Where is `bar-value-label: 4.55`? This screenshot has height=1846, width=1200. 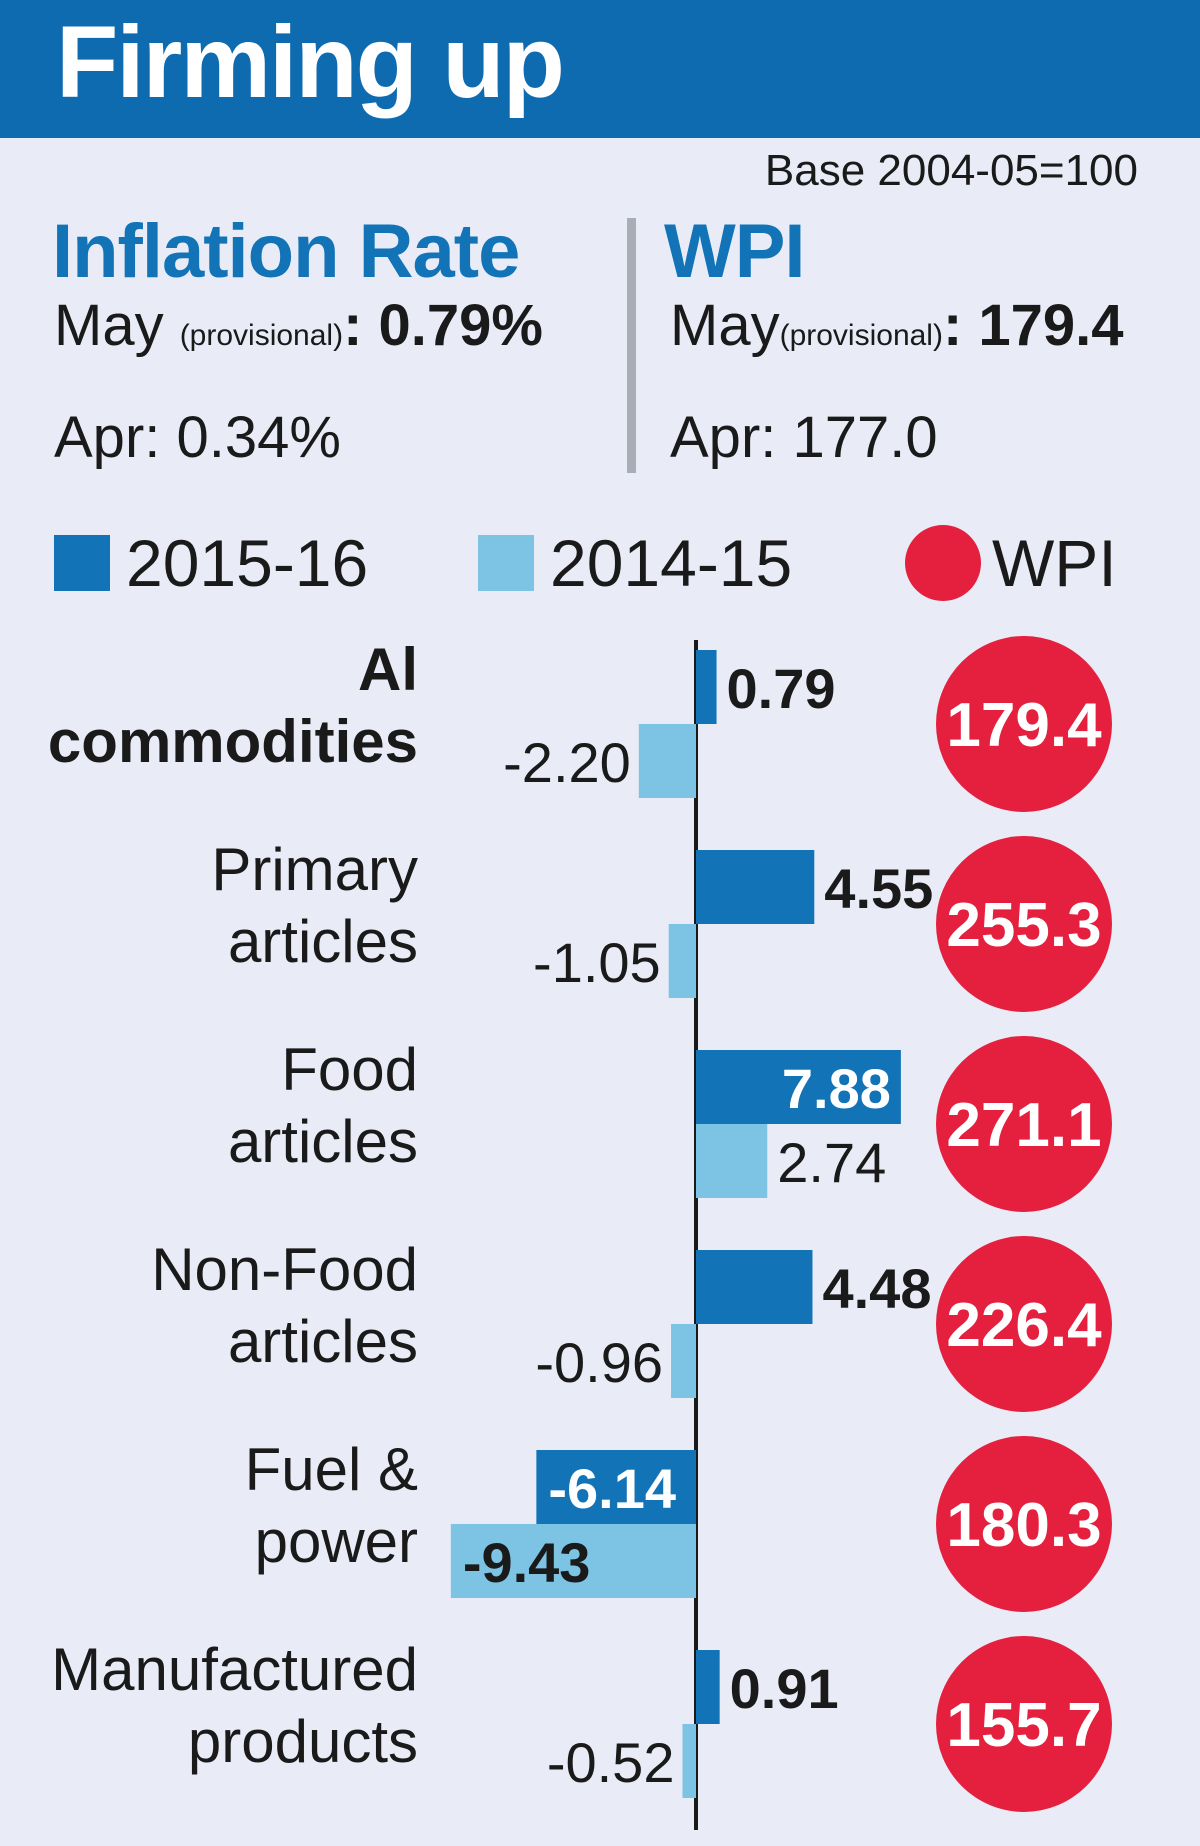 bar-value-label: 4.55 is located at coordinates (878, 888).